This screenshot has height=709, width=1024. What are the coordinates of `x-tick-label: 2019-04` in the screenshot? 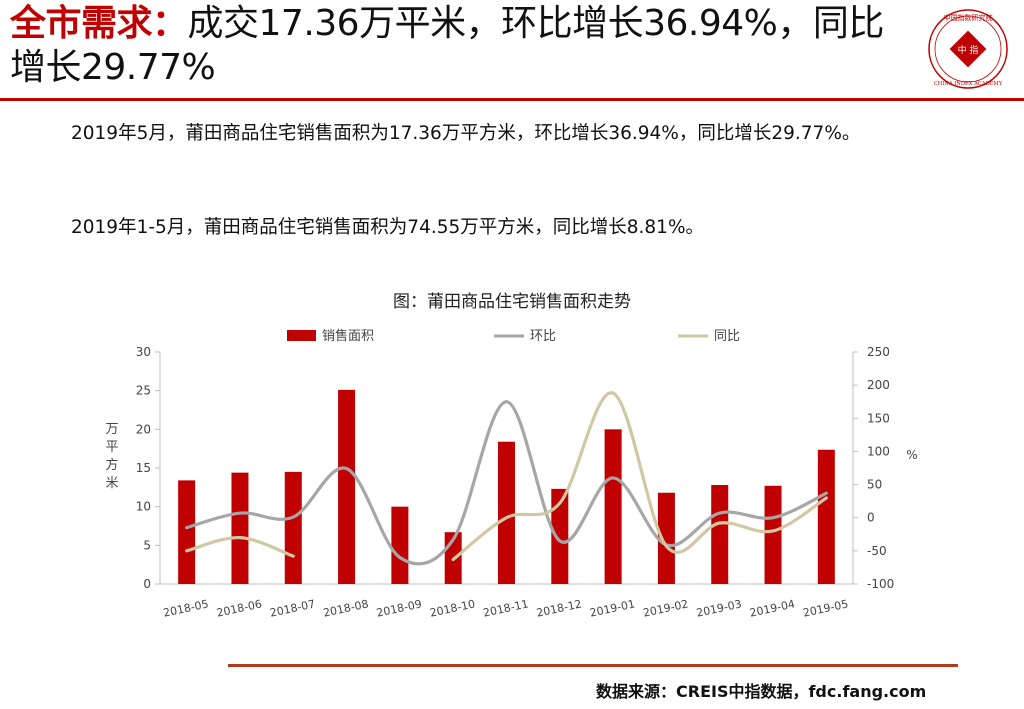 It's located at (772, 608).